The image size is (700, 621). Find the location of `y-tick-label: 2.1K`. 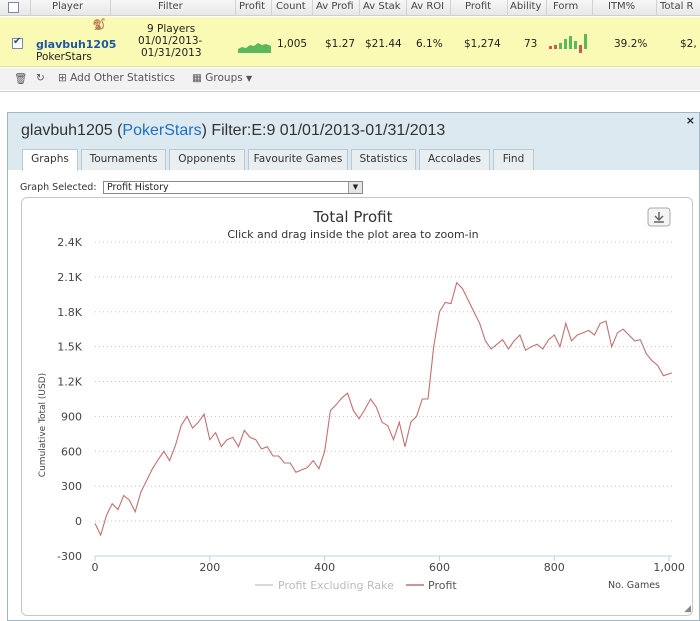

y-tick-label: 2.1K is located at coordinates (69, 277).